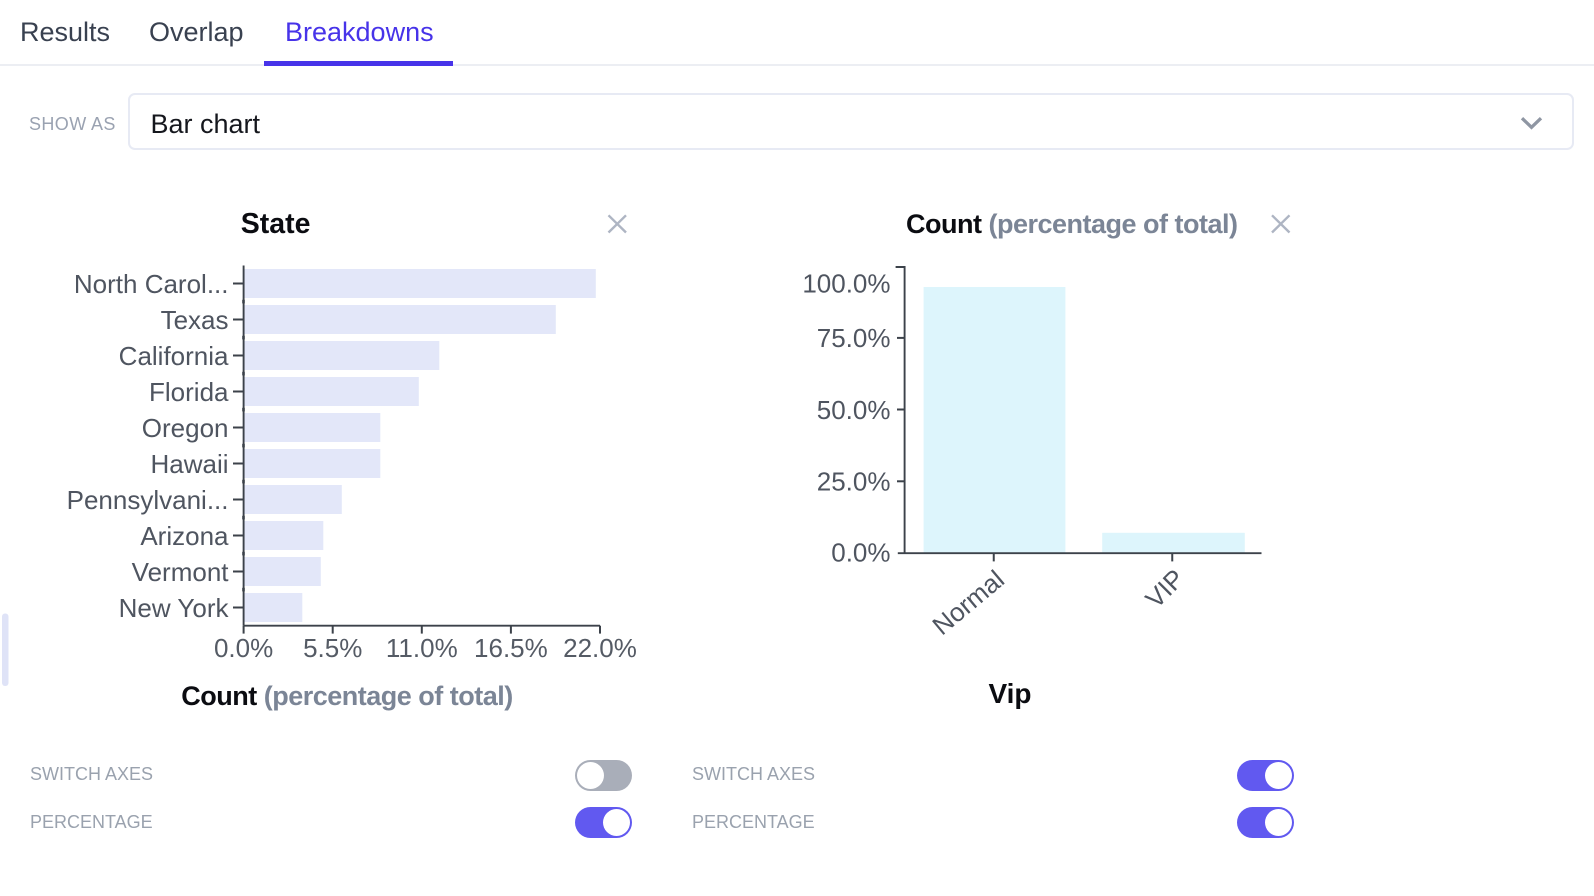 The width and height of the screenshot is (1594, 896). I want to click on svg-text: Arizona, so click(184, 536).